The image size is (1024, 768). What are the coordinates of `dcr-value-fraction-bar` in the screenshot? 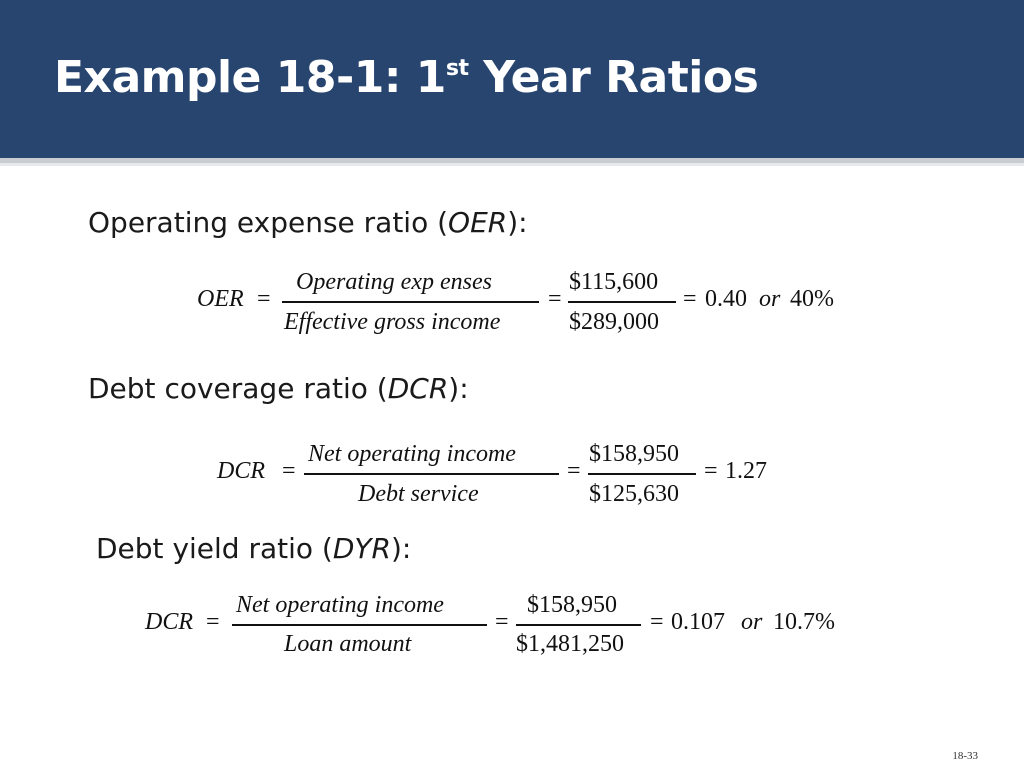 It's located at (642, 474).